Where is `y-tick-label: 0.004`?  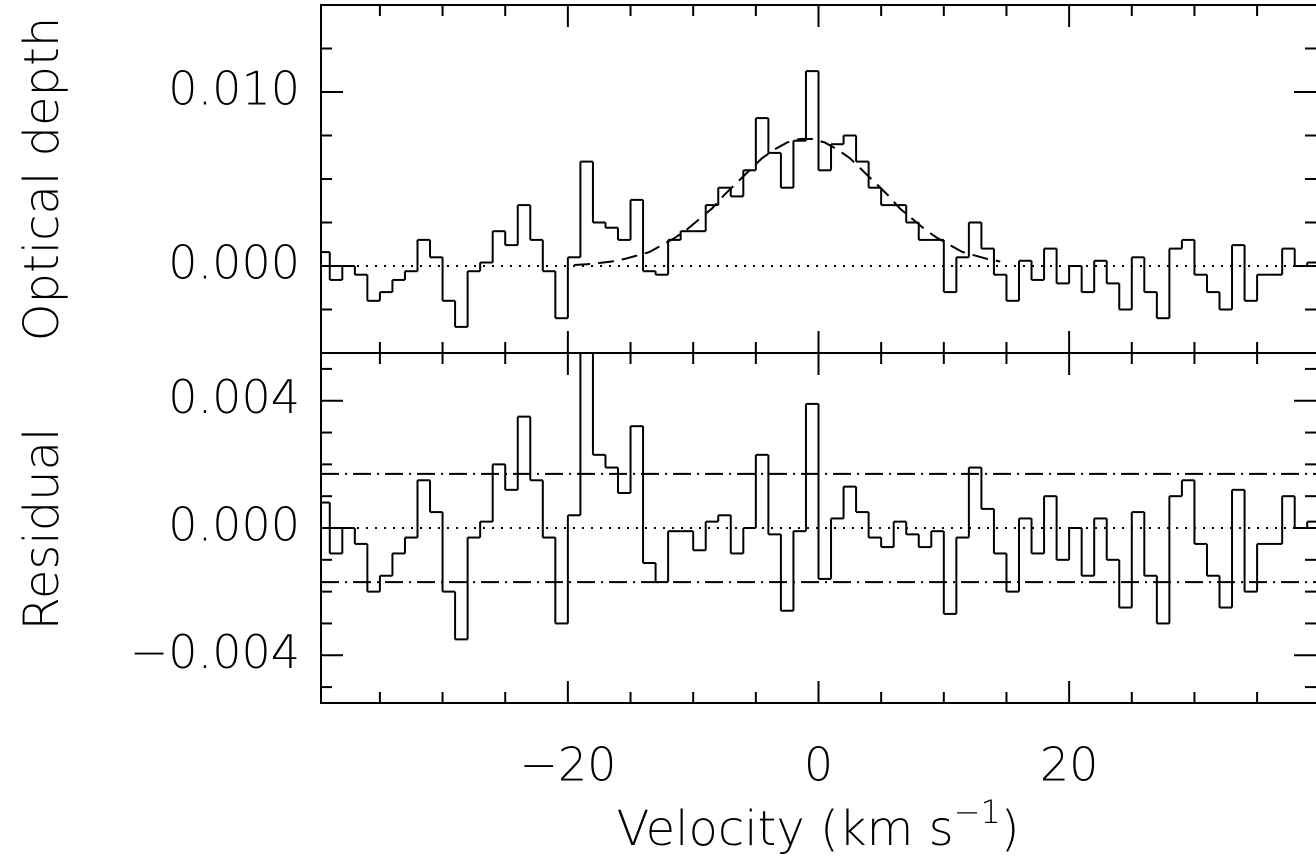
y-tick-label: 0.004 is located at coordinates (234, 397).